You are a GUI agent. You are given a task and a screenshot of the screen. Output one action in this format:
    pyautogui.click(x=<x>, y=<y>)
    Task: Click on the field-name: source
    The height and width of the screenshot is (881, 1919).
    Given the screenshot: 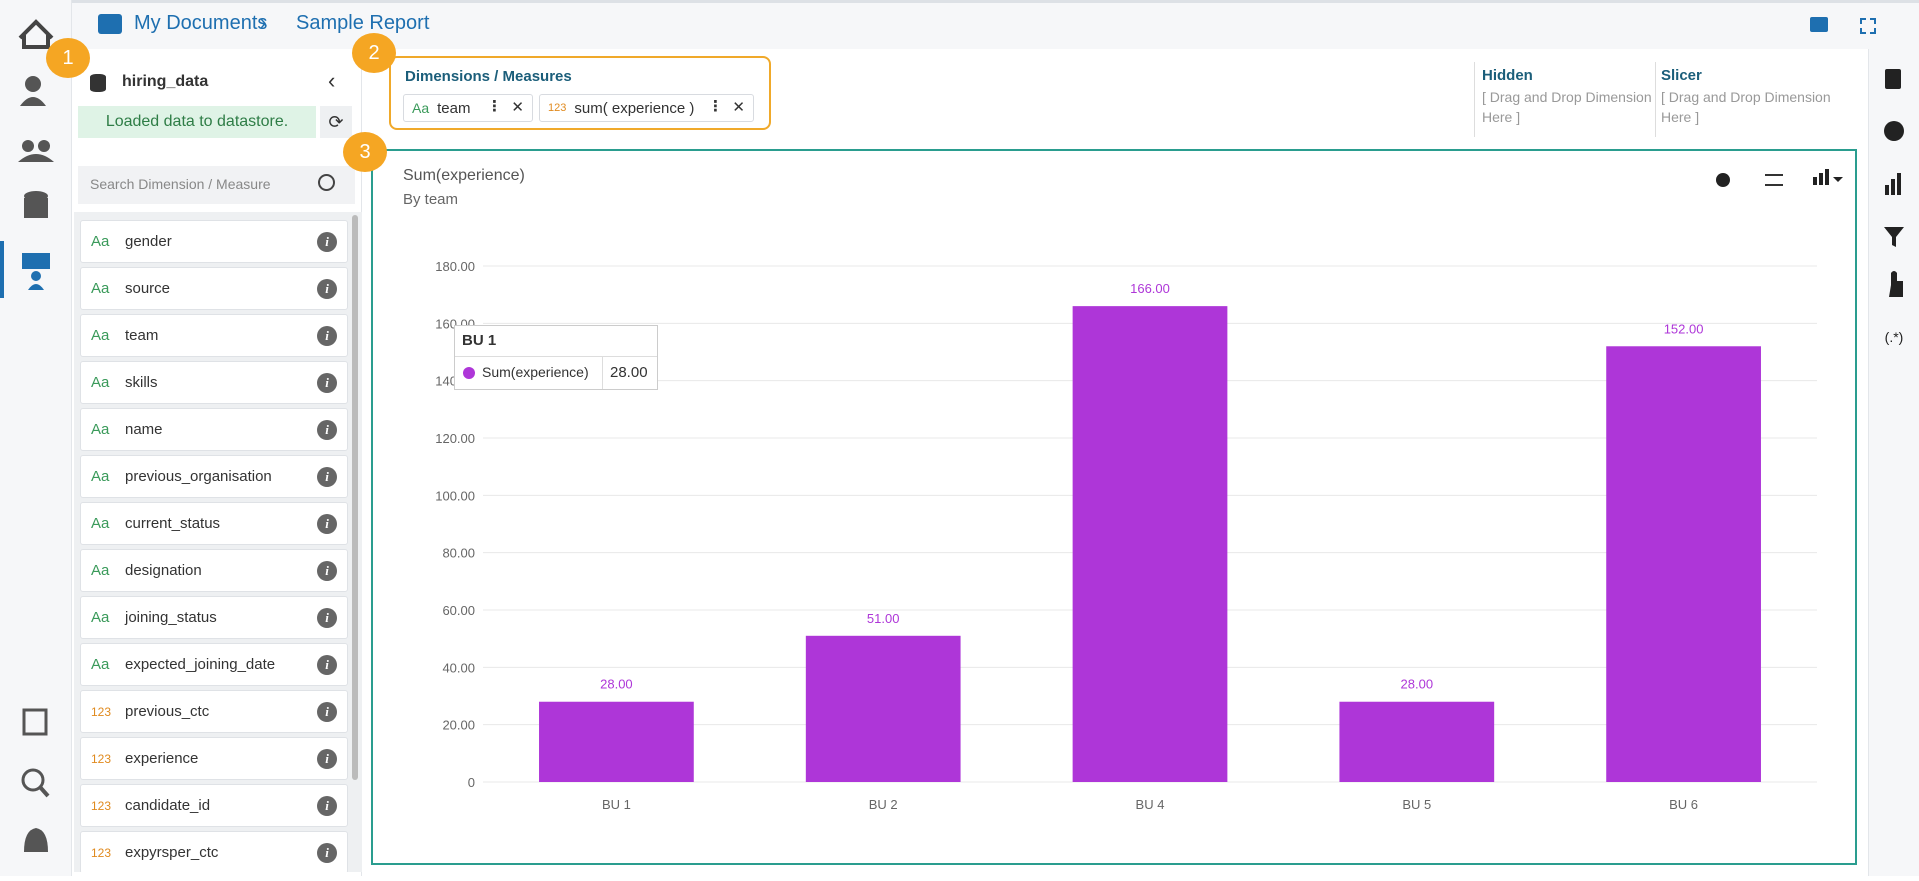 What is the action you would take?
    pyautogui.click(x=148, y=288)
    